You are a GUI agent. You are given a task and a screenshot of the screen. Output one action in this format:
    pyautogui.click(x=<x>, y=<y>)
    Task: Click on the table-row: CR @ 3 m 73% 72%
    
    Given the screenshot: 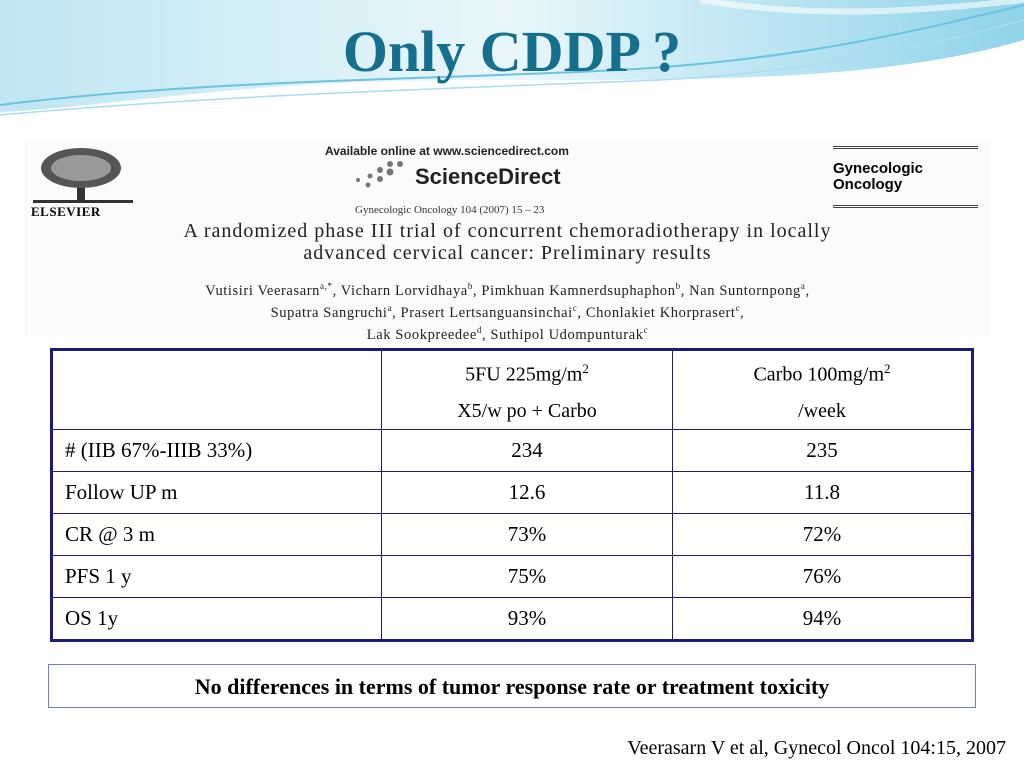 What is the action you would take?
    pyautogui.click(x=512, y=534)
    